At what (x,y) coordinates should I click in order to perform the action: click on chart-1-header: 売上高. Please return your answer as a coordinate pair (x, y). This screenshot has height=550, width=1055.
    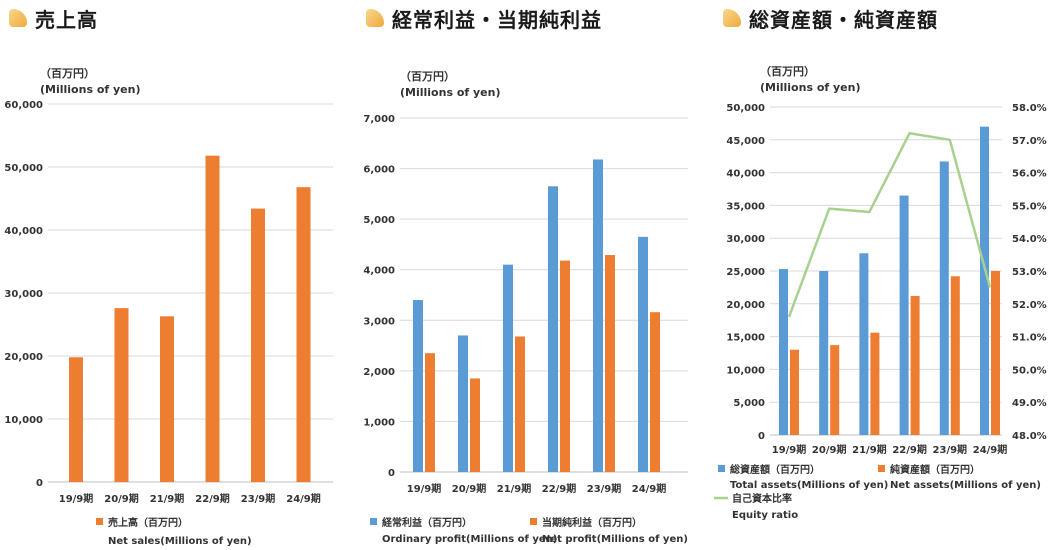
    Looking at the image, I should click on (53, 19).